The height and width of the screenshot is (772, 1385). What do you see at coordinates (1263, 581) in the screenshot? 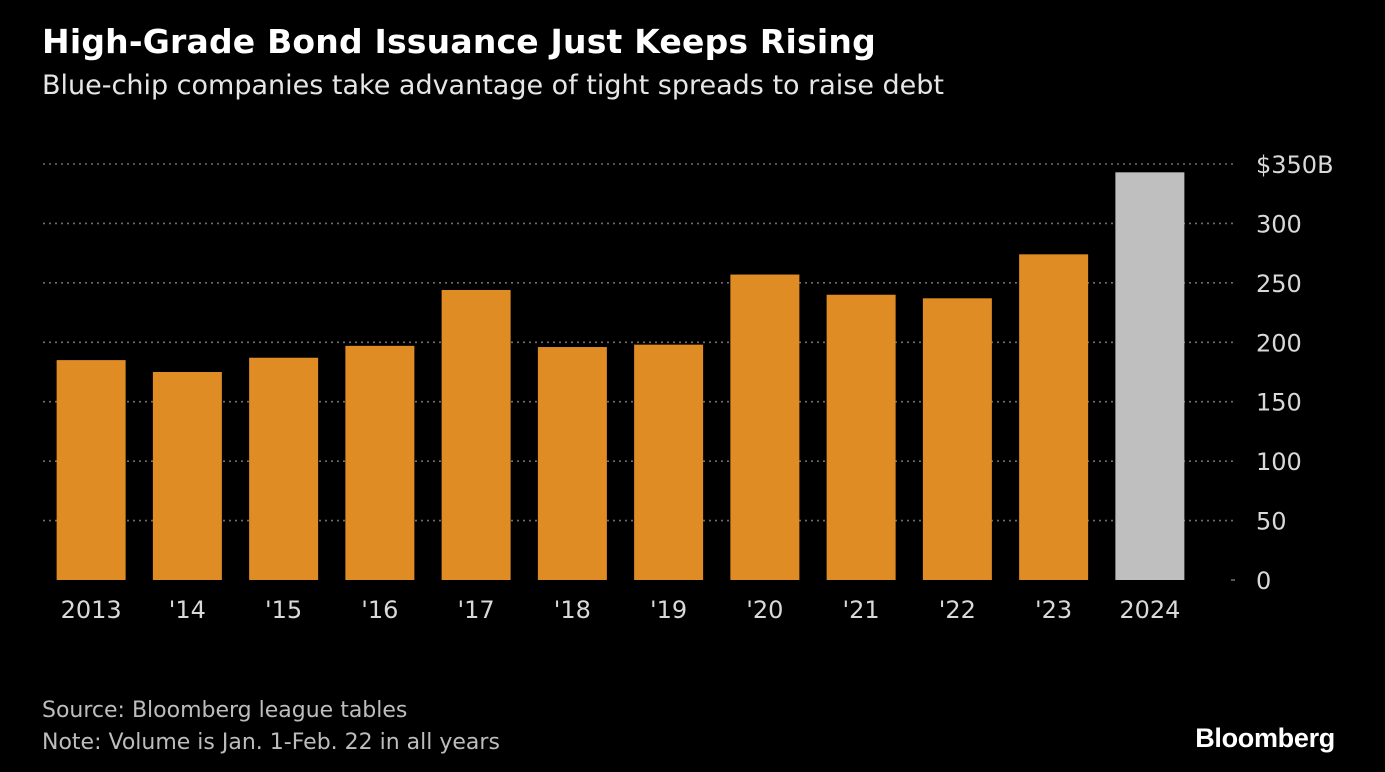
I see `y-tick-label: 0` at bounding box center [1263, 581].